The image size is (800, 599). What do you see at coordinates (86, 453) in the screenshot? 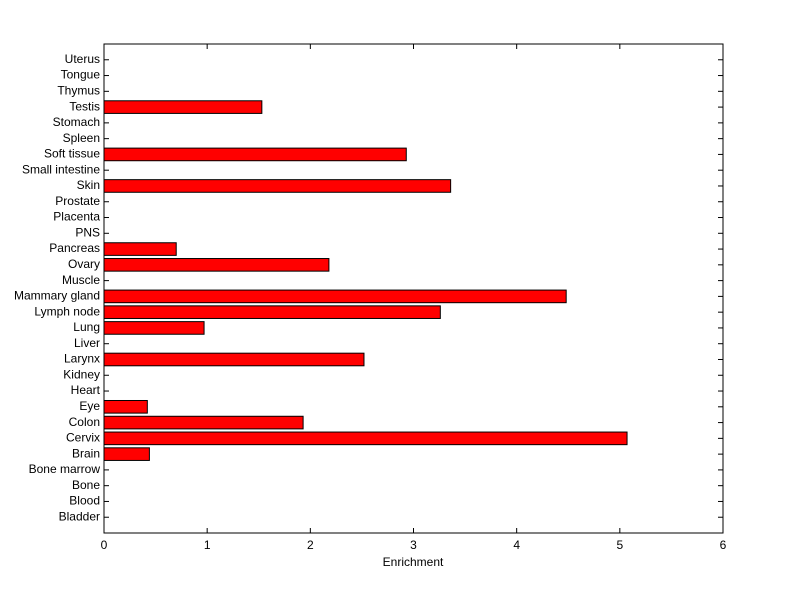
I see `y-tick-label: Brain` at bounding box center [86, 453].